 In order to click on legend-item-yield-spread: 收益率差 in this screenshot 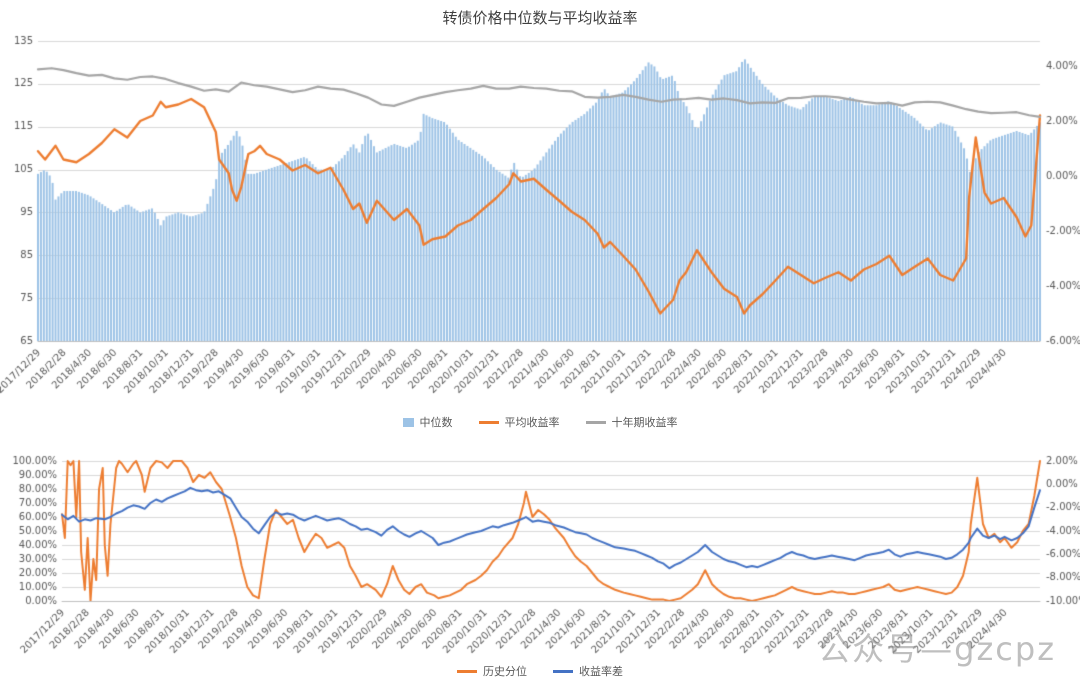, I will do `click(588, 671)`.